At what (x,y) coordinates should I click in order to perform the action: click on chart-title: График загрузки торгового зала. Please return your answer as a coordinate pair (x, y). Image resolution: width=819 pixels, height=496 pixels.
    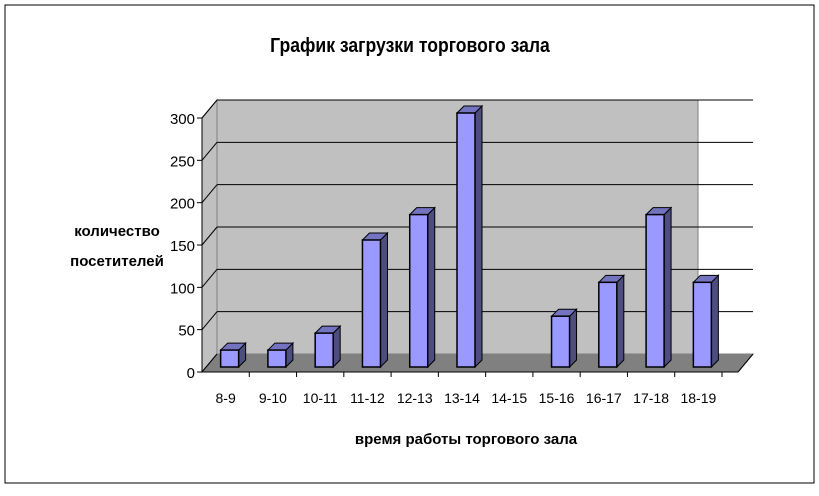
    Looking at the image, I should click on (410, 45).